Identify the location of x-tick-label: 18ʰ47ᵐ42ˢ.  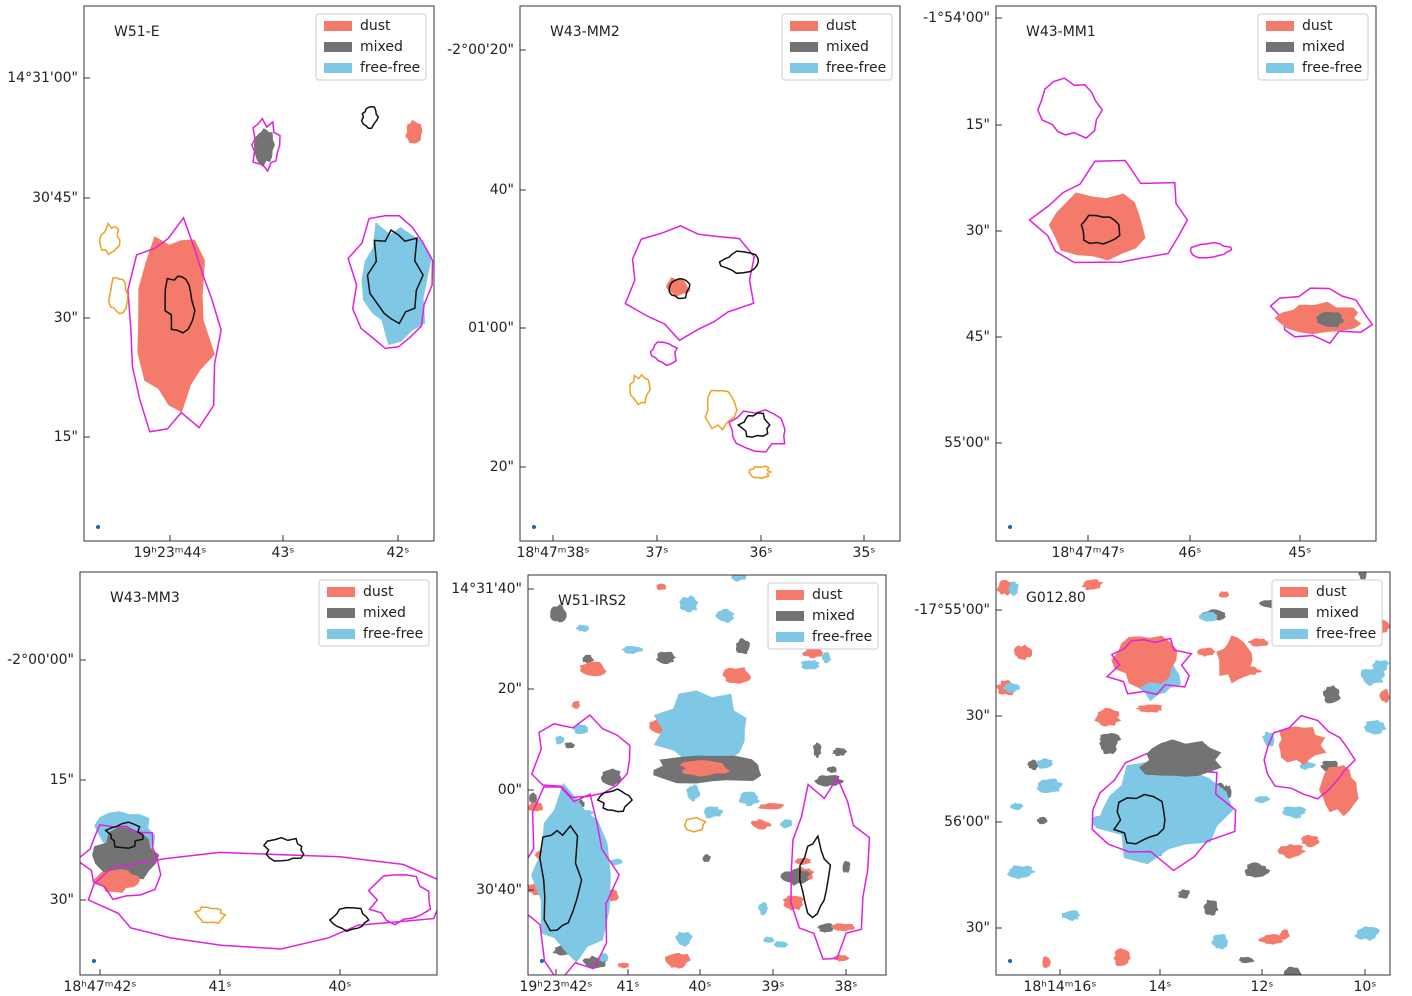
(99, 987).